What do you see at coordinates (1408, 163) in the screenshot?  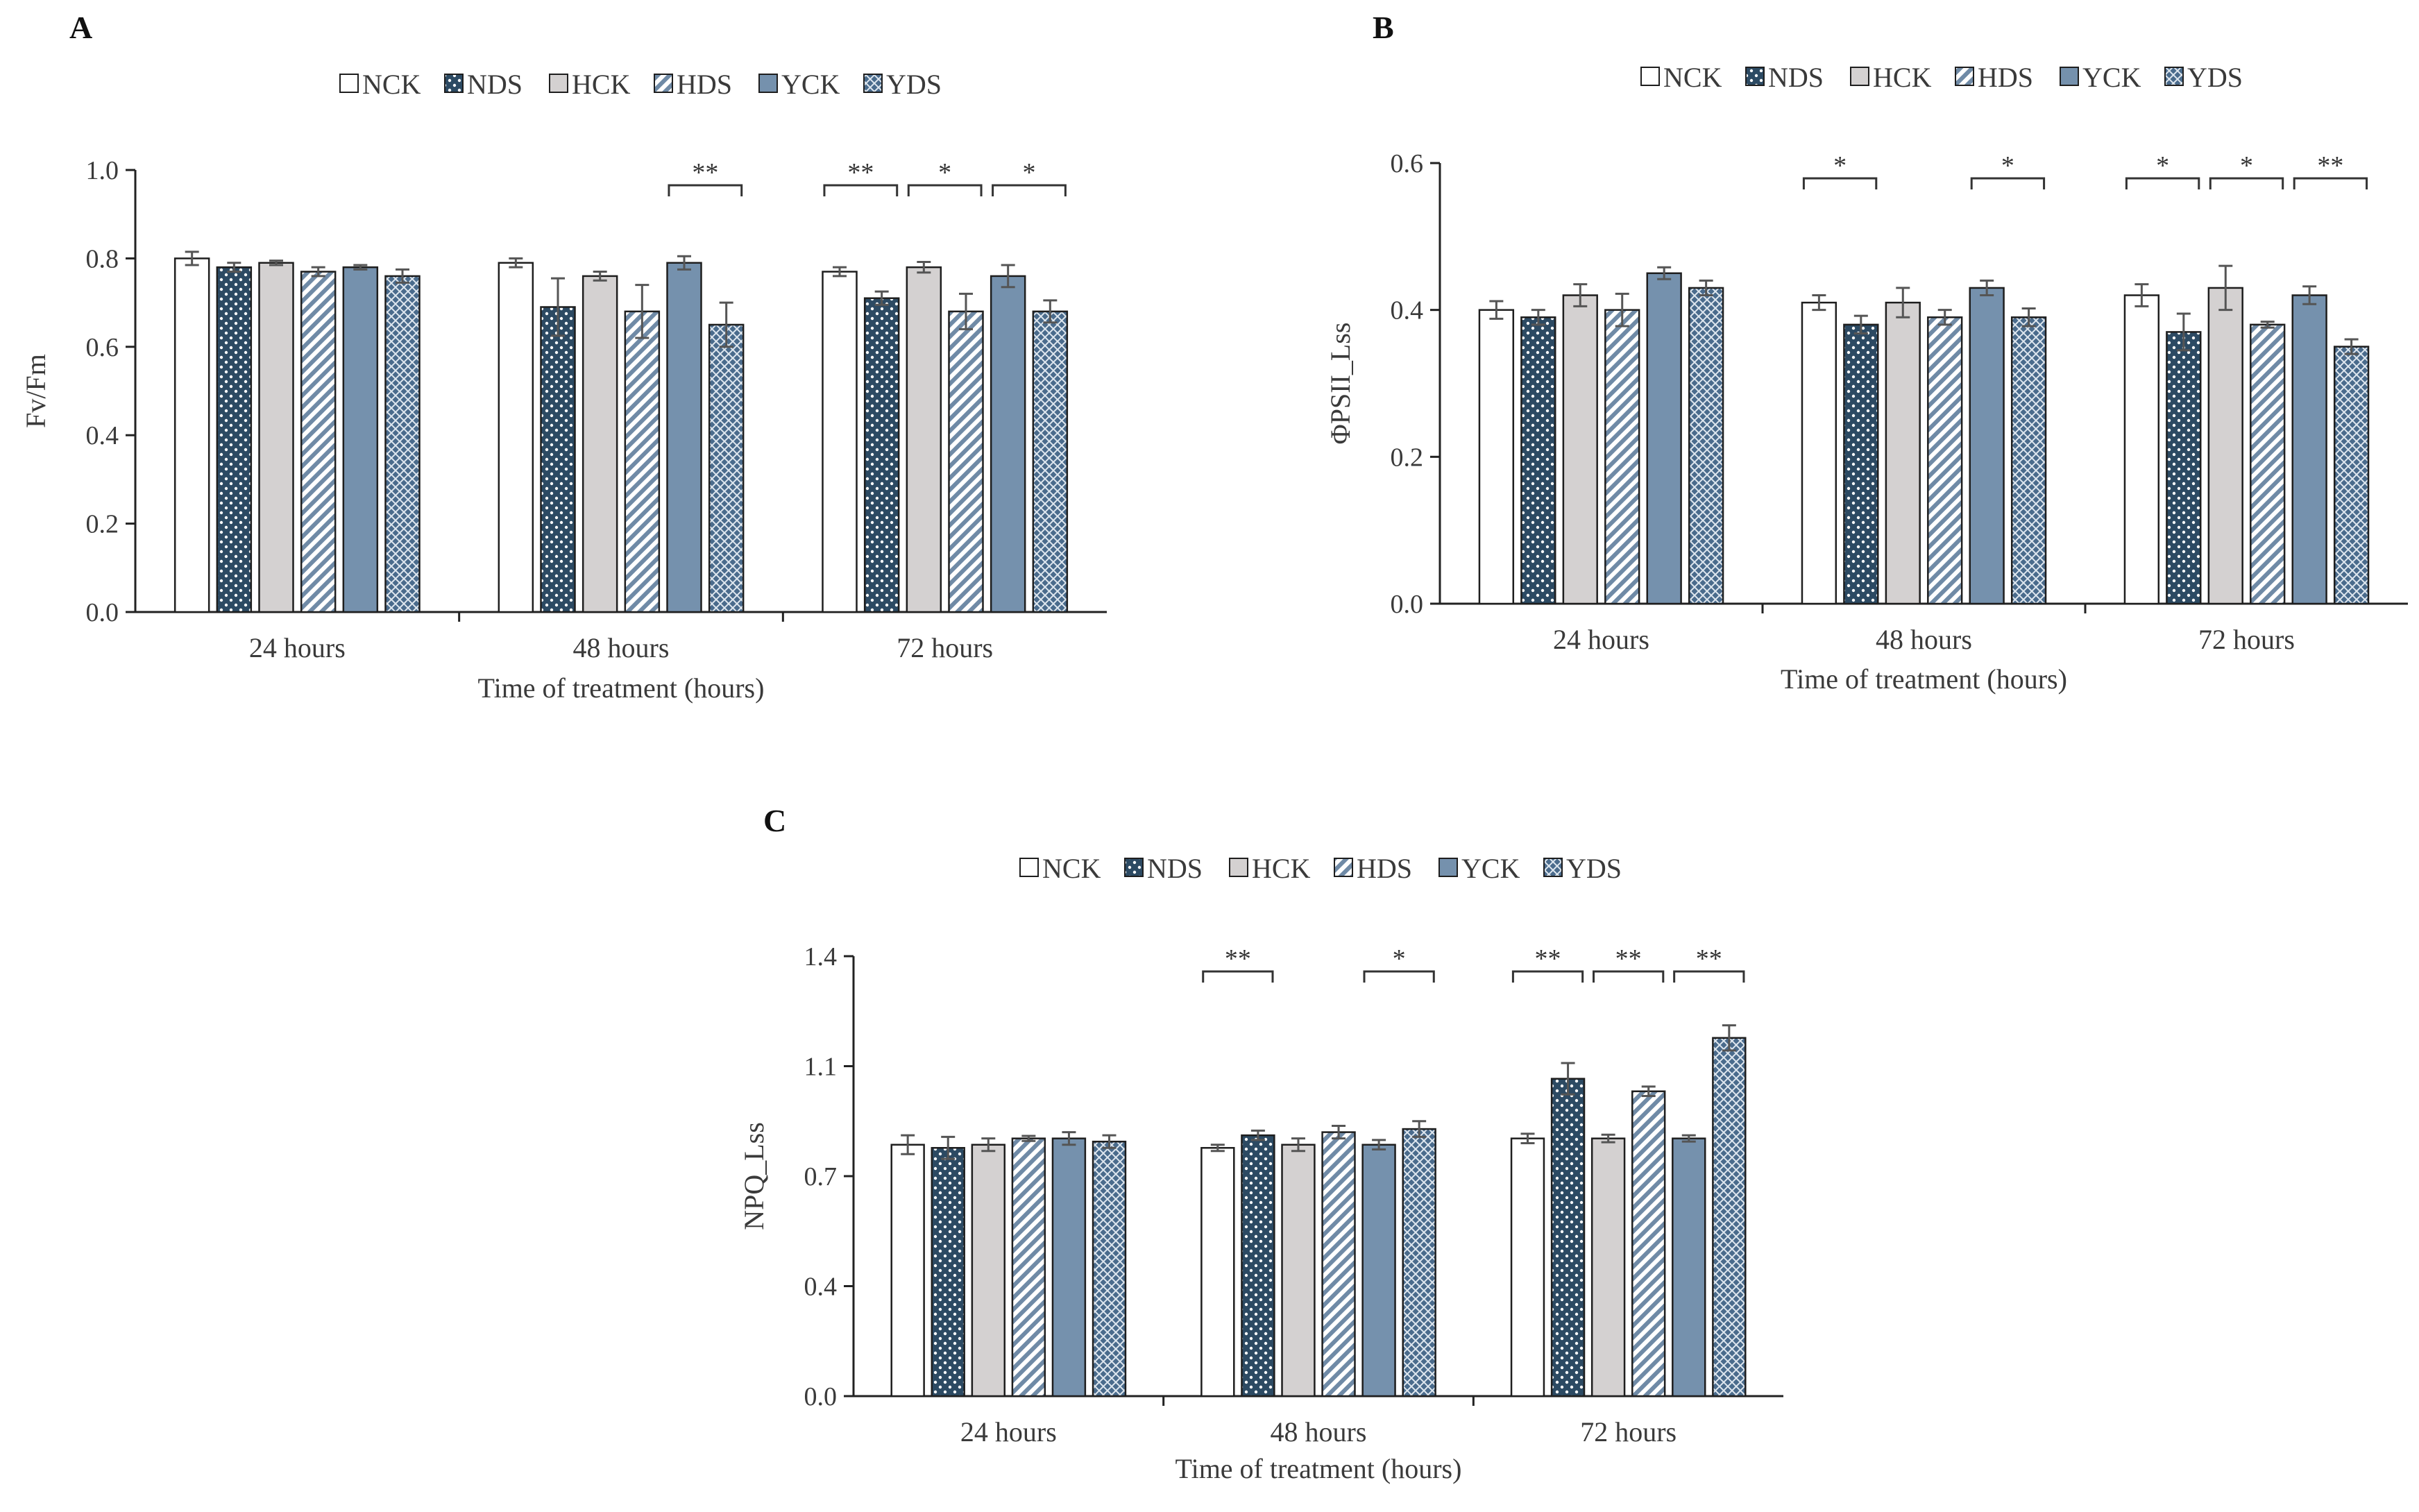 I see `y-tick-label: 0.6` at bounding box center [1408, 163].